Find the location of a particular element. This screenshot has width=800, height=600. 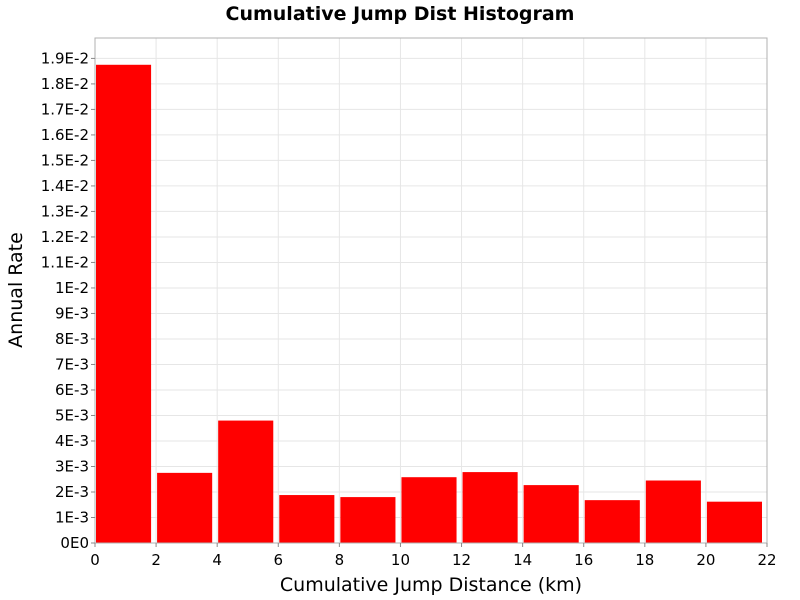

x-tick-label: 2 is located at coordinates (156, 560).